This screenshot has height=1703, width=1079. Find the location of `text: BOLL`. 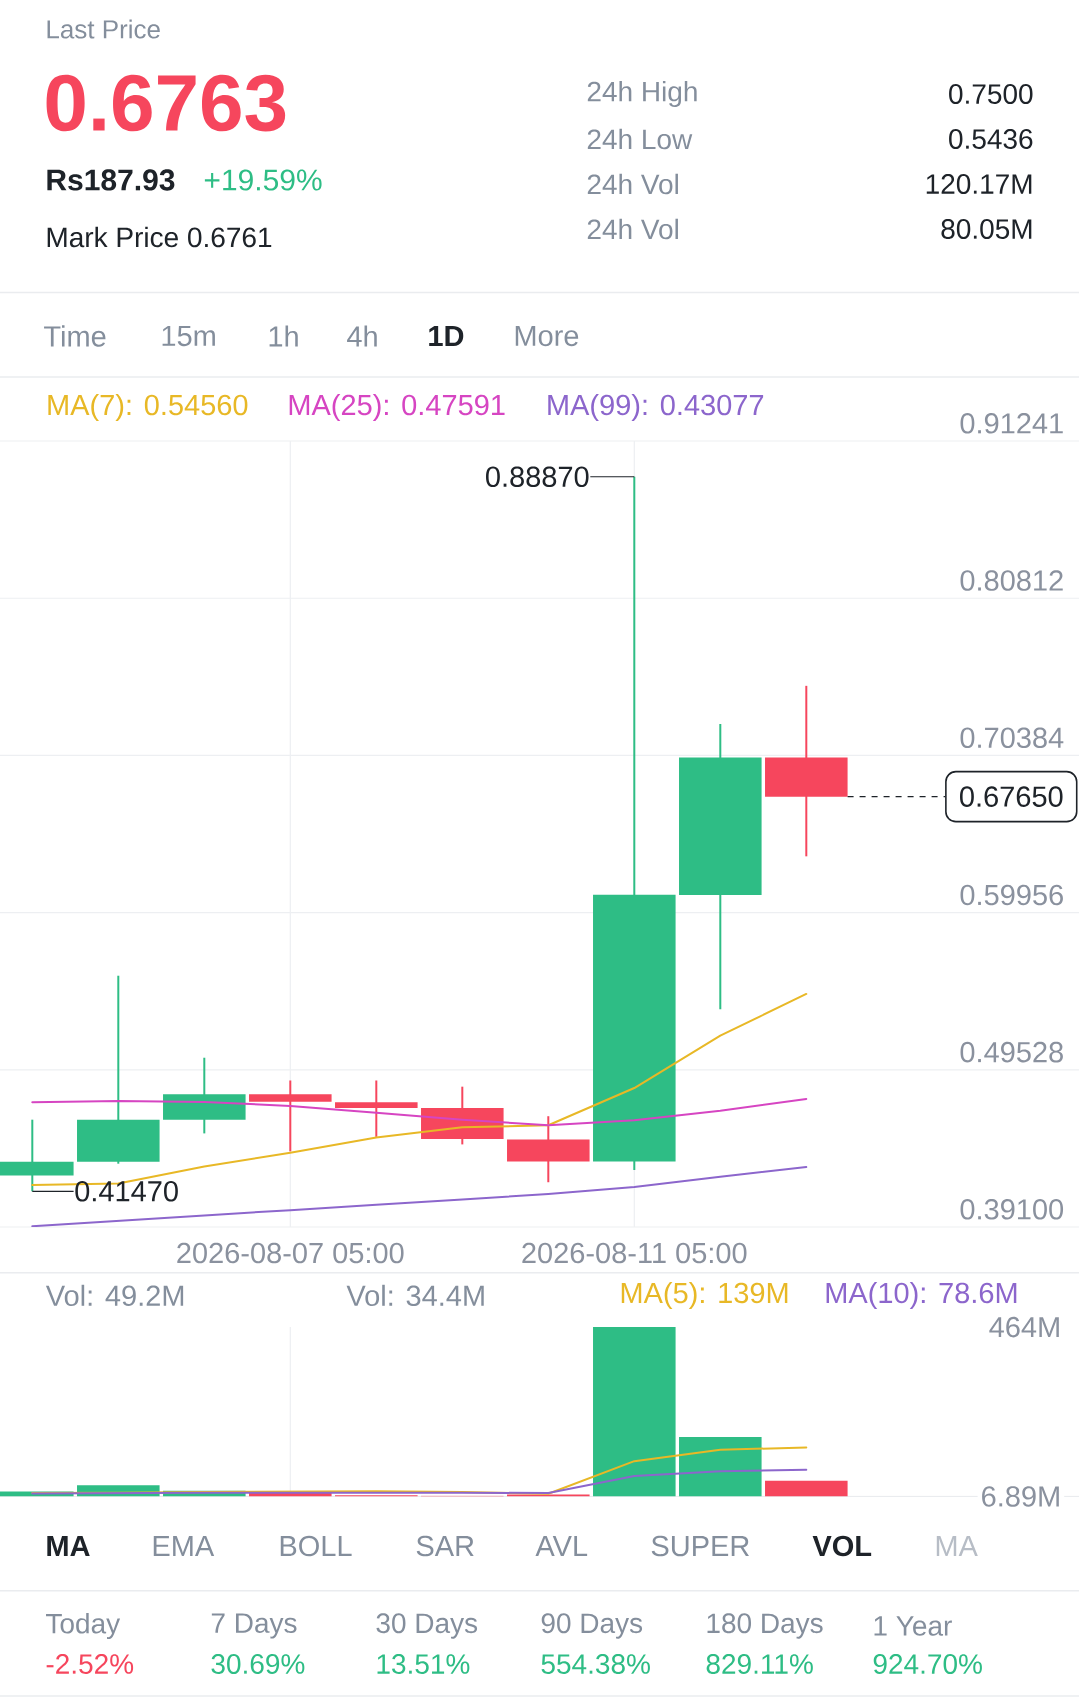

text: BOLL is located at coordinates (316, 1546).